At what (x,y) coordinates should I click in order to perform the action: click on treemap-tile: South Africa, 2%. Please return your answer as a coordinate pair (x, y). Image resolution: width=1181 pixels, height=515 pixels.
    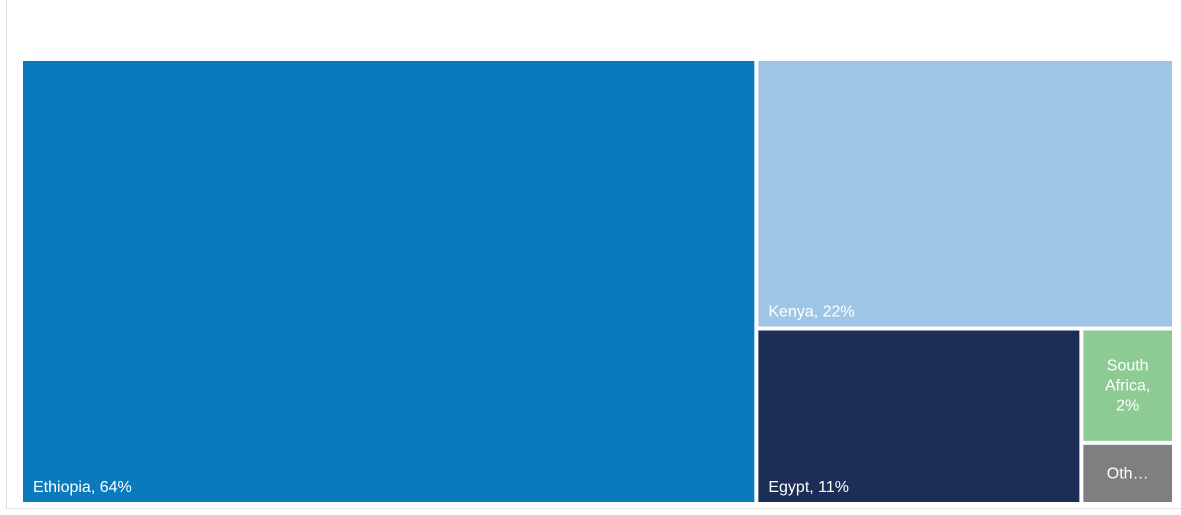
    Looking at the image, I should click on (1127, 385).